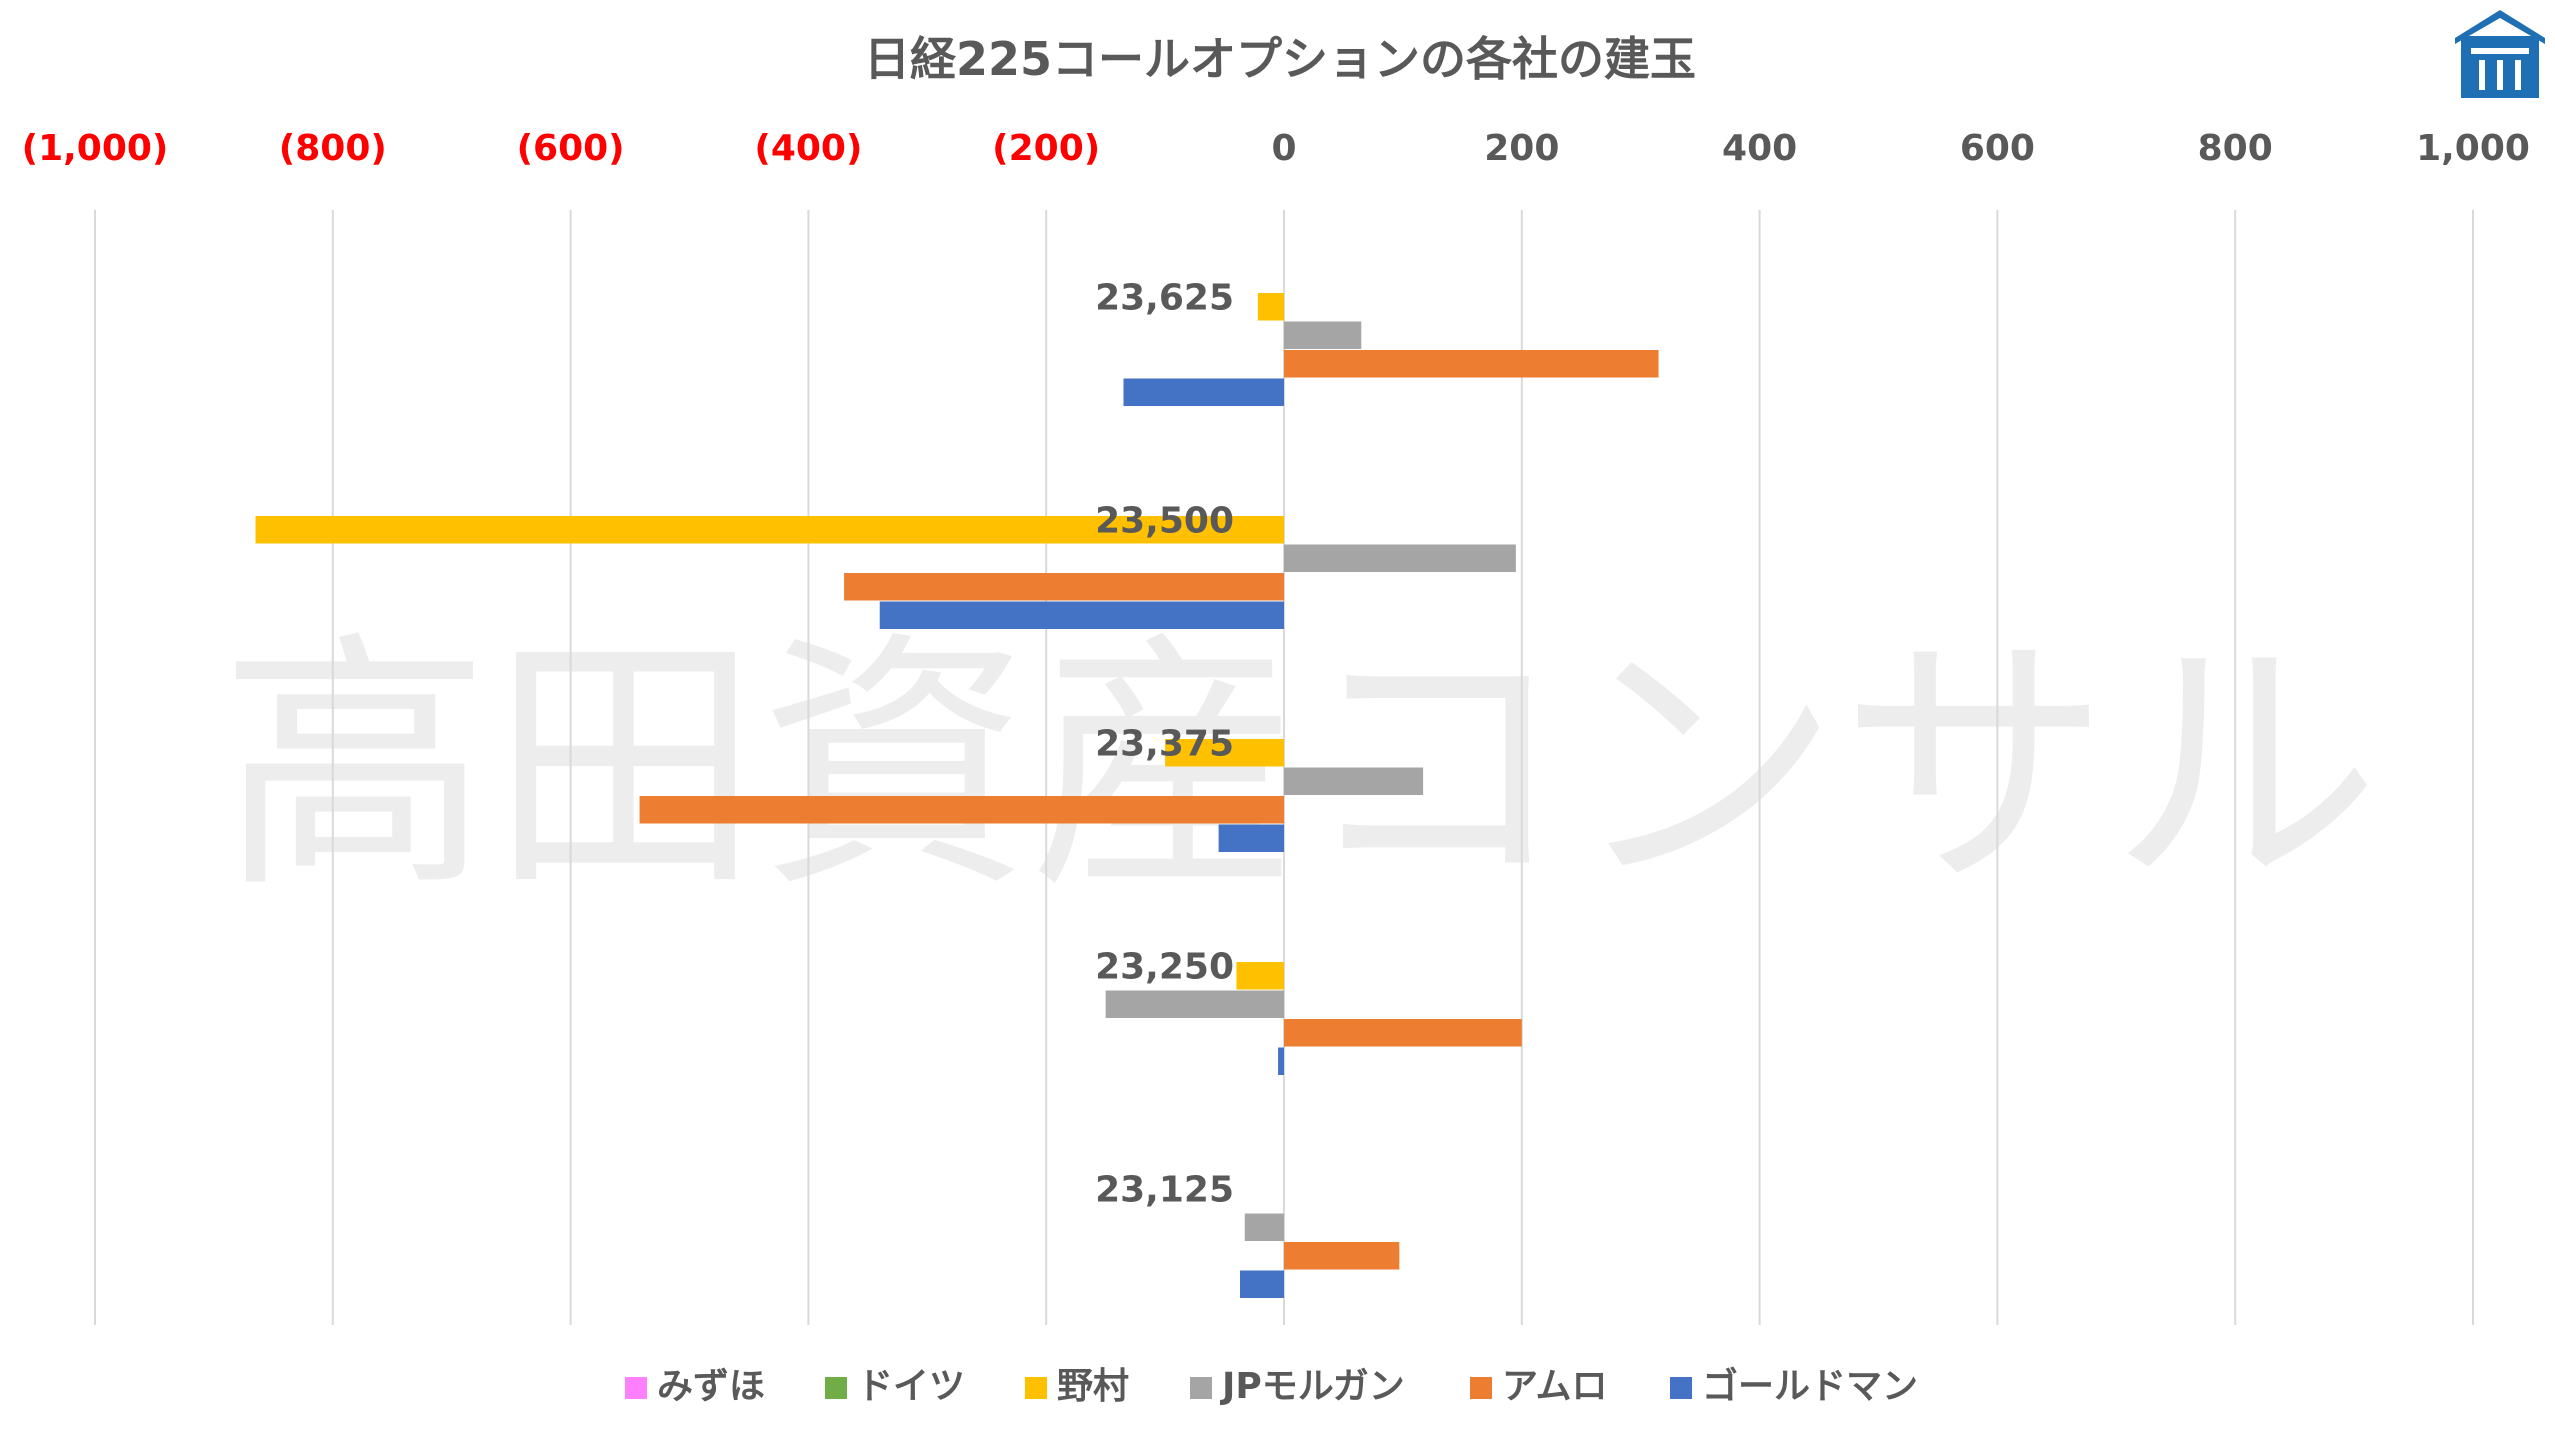  What do you see at coordinates (1554, 1386) in the screenshot?
I see `legend-label: アムロ` at bounding box center [1554, 1386].